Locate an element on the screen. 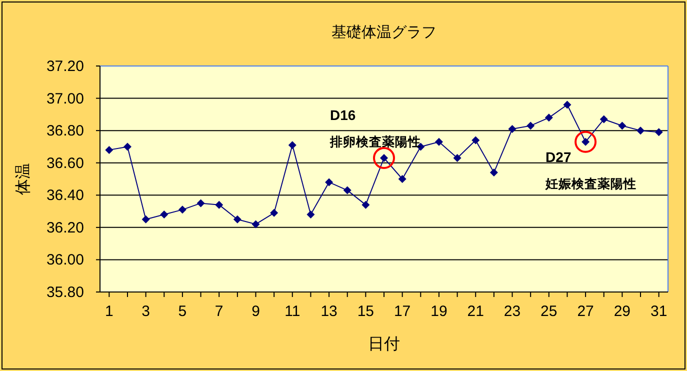 The height and width of the screenshot is (371, 687). x-tick-label: 31 is located at coordinates (659, 311).